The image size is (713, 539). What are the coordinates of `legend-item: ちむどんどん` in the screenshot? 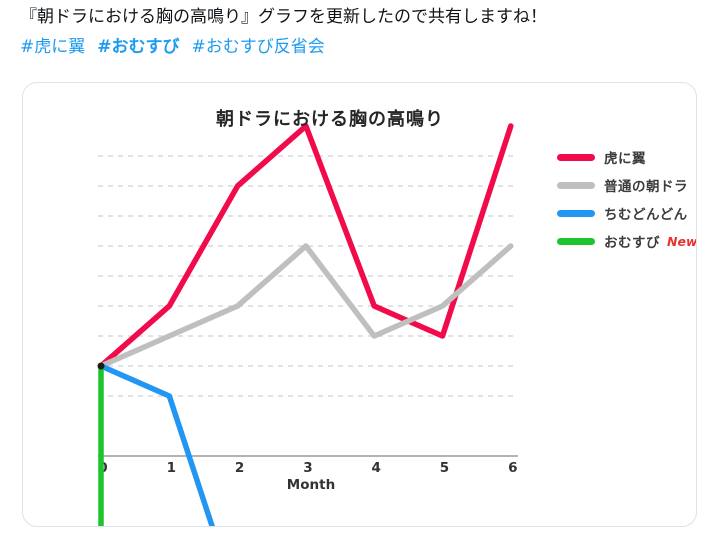 It's located at (626, 213).